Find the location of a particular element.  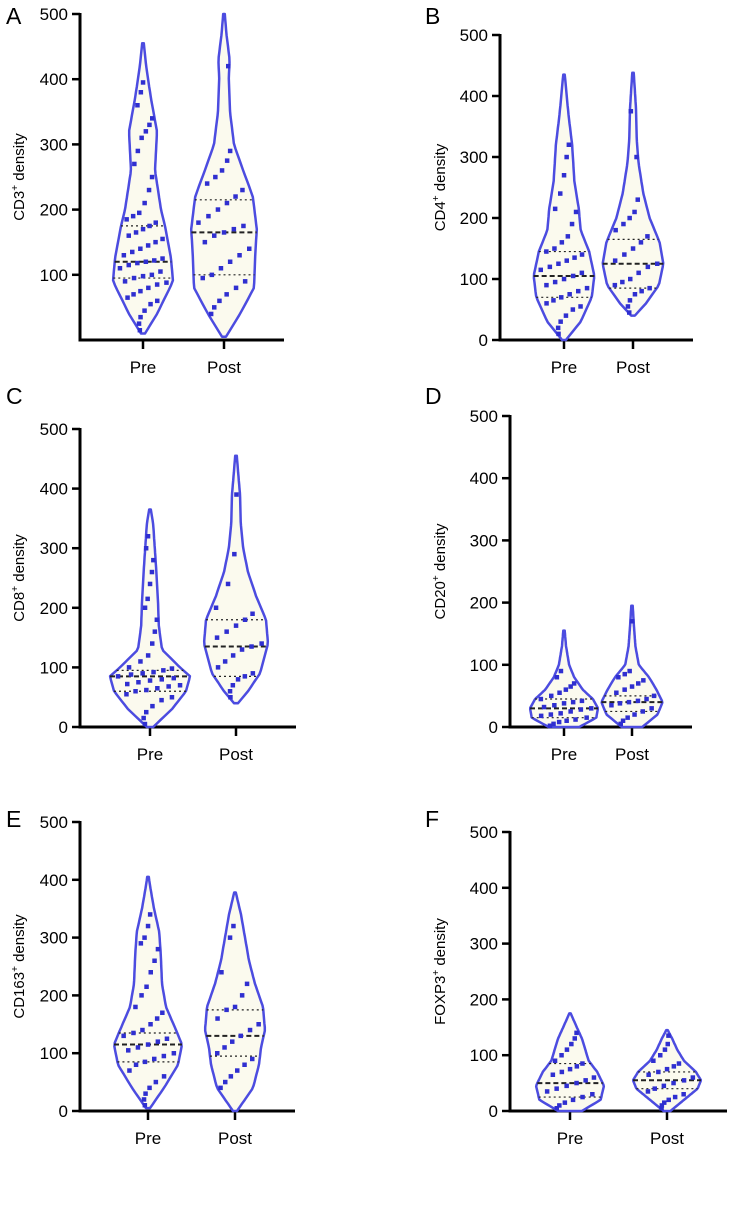

y-axis-title: CD20+ density is located at coordinates (440, 571).